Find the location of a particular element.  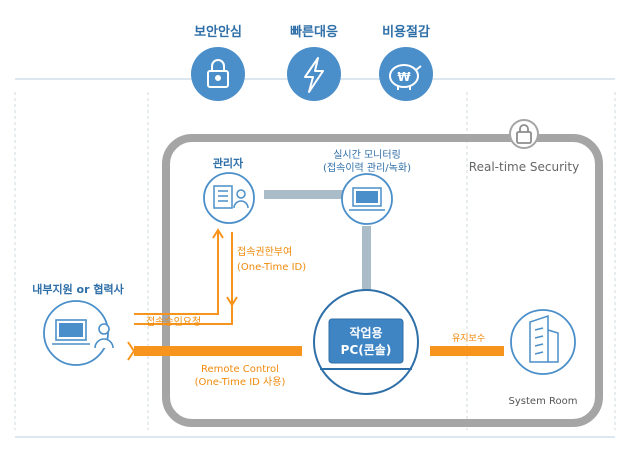

badge-fast-response: 빠른대응 is located at coordinates (314, 62).